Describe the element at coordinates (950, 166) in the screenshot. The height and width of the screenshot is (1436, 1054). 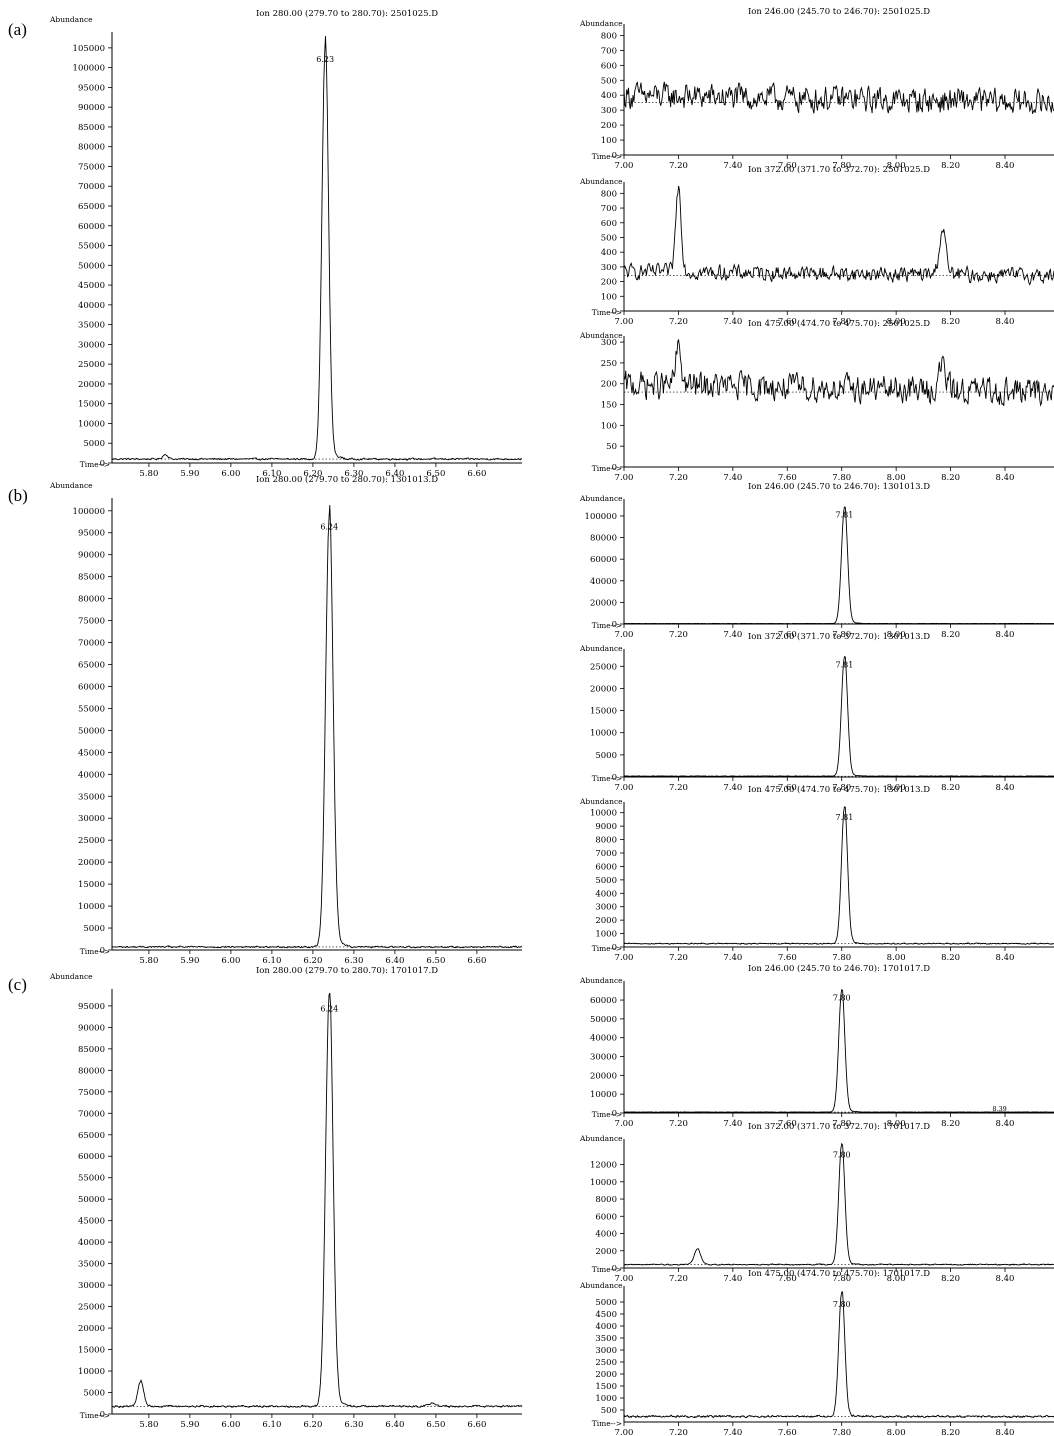
I see `x-tick-label-a-246-6: 8.20` at that location.